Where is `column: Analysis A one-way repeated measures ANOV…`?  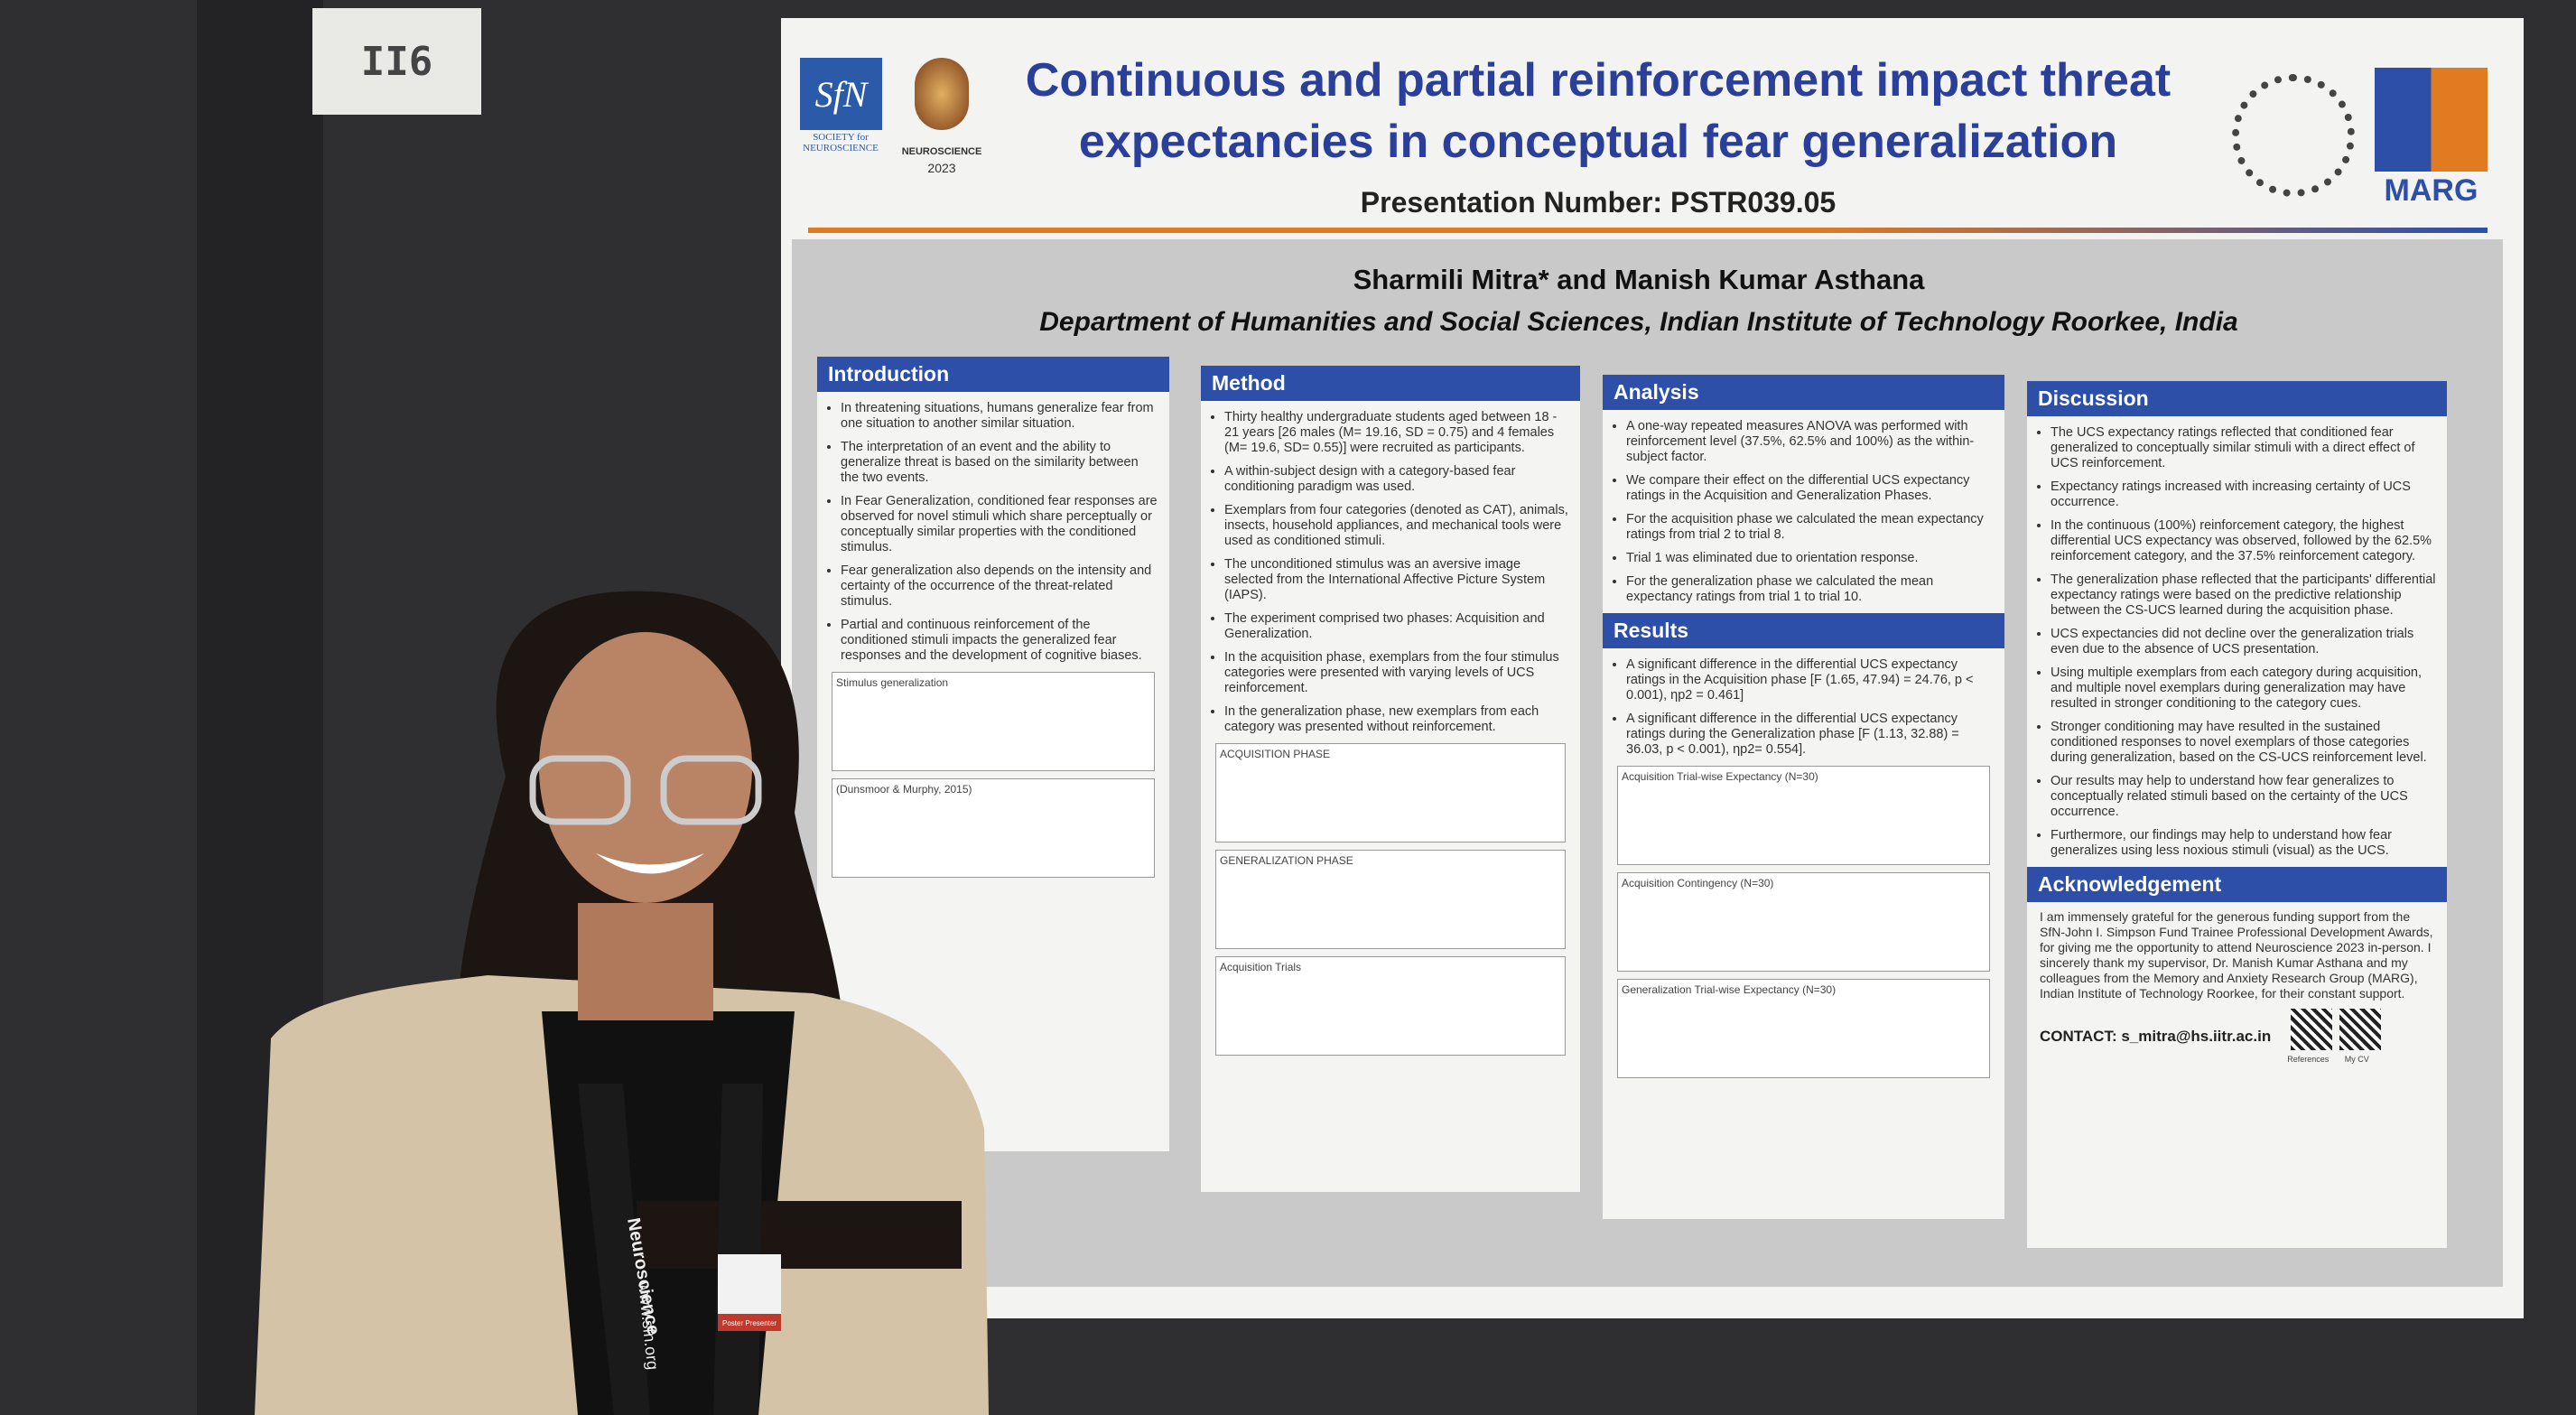
column: Analysis A one-way repeated measures ANOV… is located at coordinates (1803, 797).